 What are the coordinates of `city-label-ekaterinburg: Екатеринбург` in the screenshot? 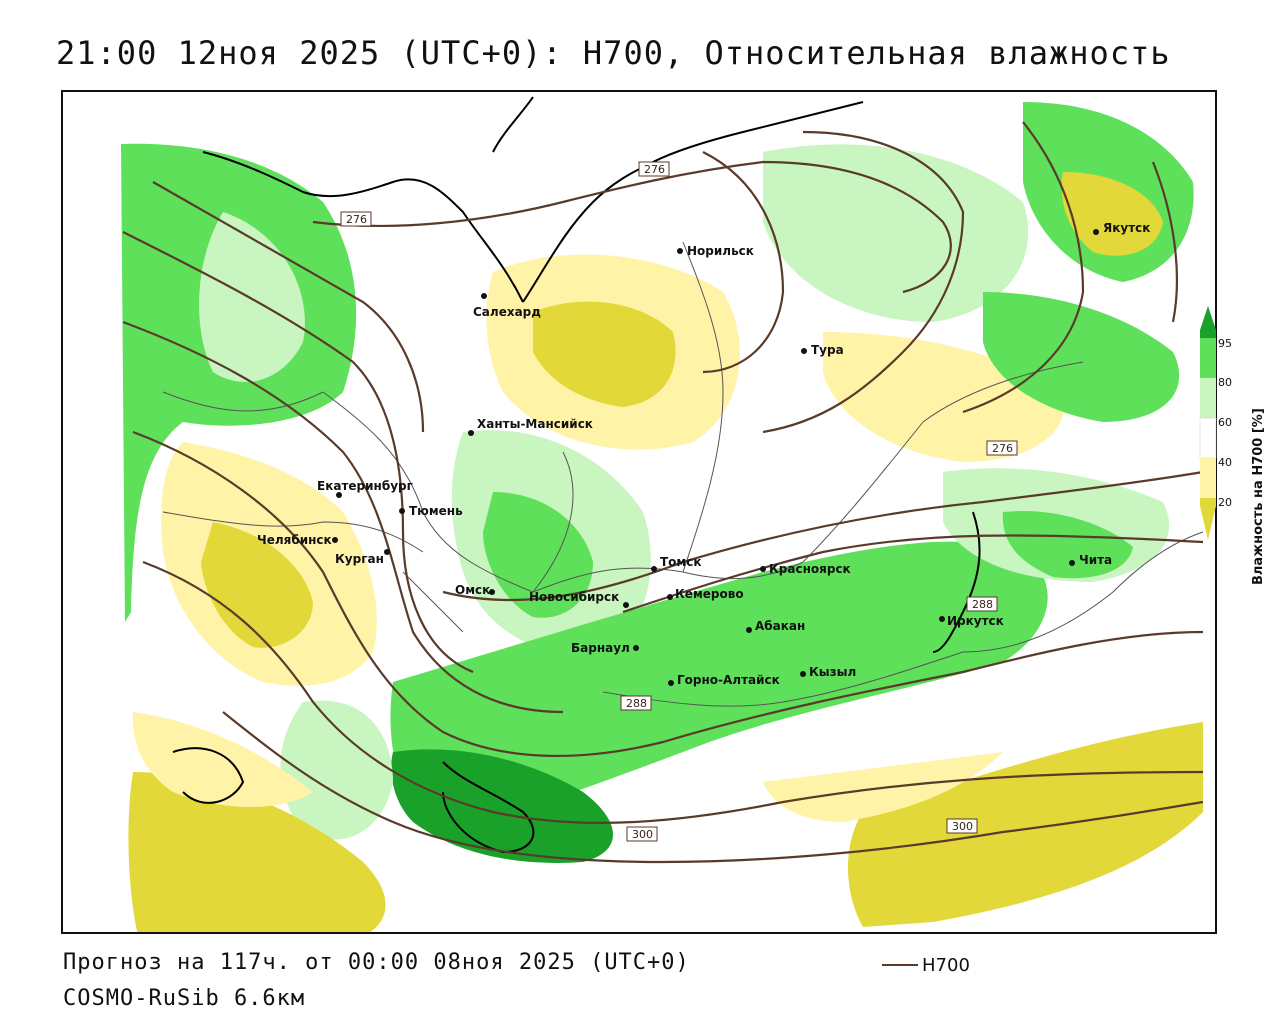 It's located at (365, 486).